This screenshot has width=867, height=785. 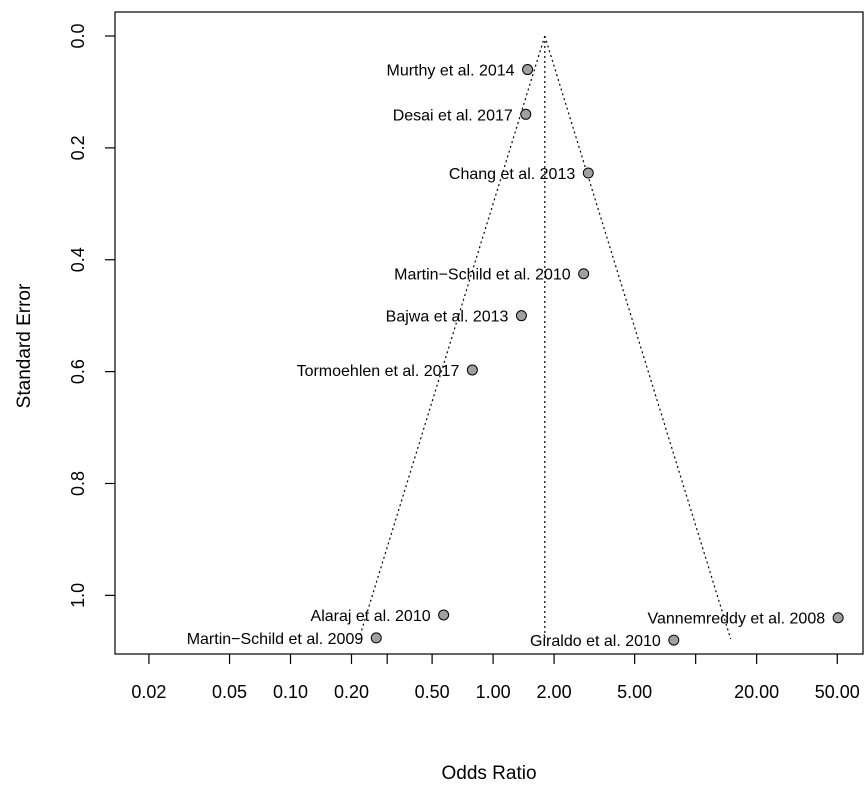 What do you see at coordinates (453, 115) in the screenshot?
I see `study-label: Desai et al. 2017` at bounding box center [453, 115].